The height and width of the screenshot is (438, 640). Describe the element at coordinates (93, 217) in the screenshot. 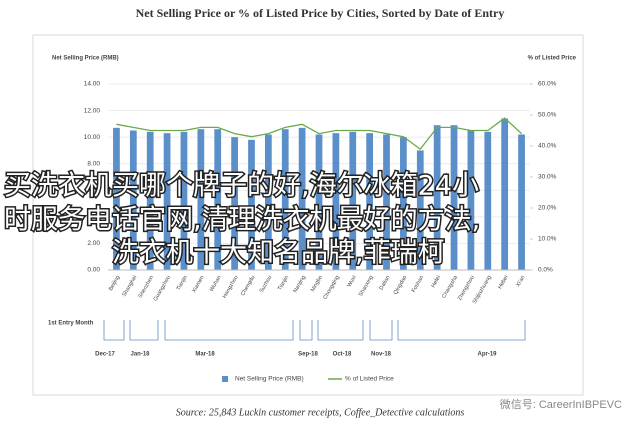

I see `y-tick-label: 4.00` at that location.